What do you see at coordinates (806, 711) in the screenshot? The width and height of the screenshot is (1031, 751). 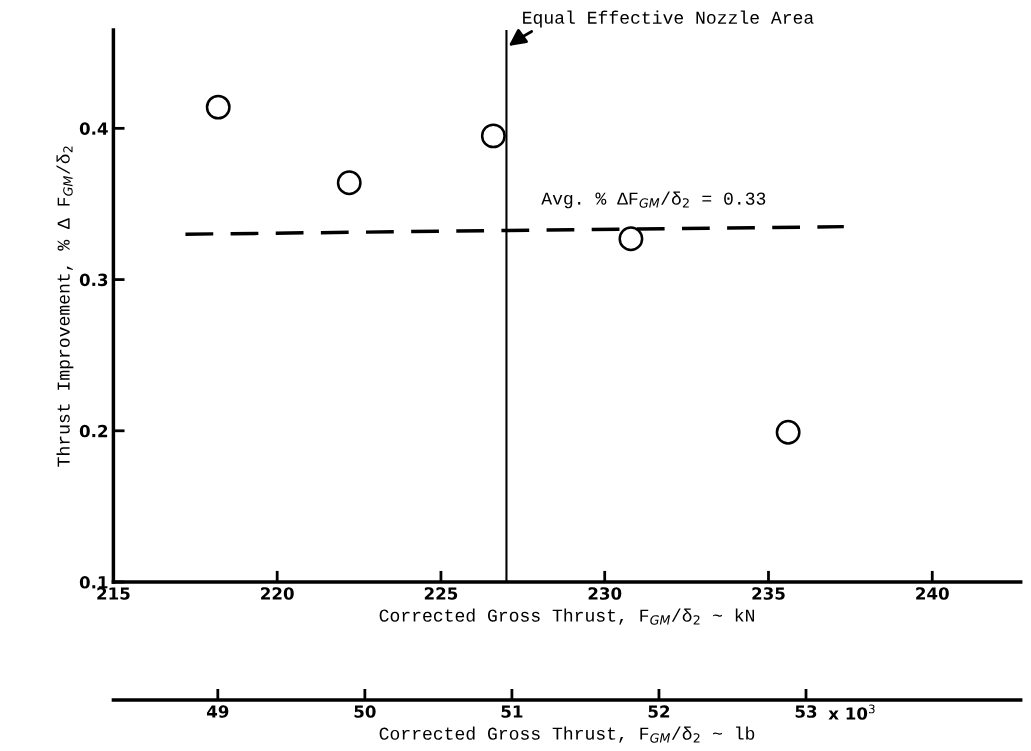 I see `x2-tick-label: 53` at bounding box center [806, 711].